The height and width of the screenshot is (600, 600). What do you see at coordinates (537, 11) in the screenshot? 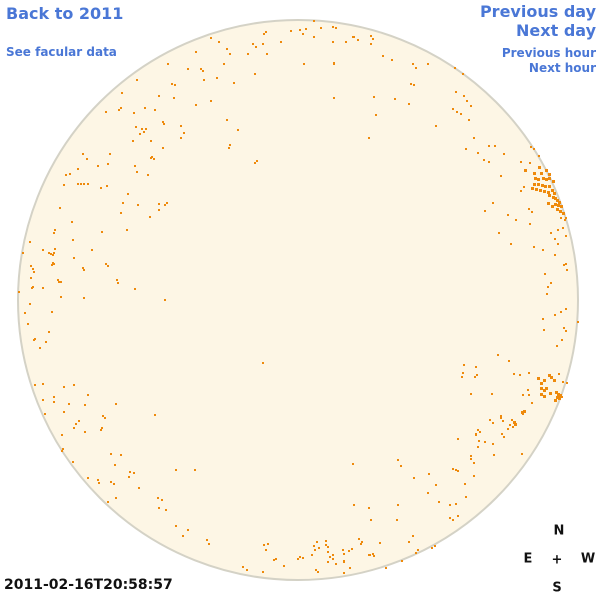
I see `previous-day-link: Previous day` at bounding box center [537, 11].